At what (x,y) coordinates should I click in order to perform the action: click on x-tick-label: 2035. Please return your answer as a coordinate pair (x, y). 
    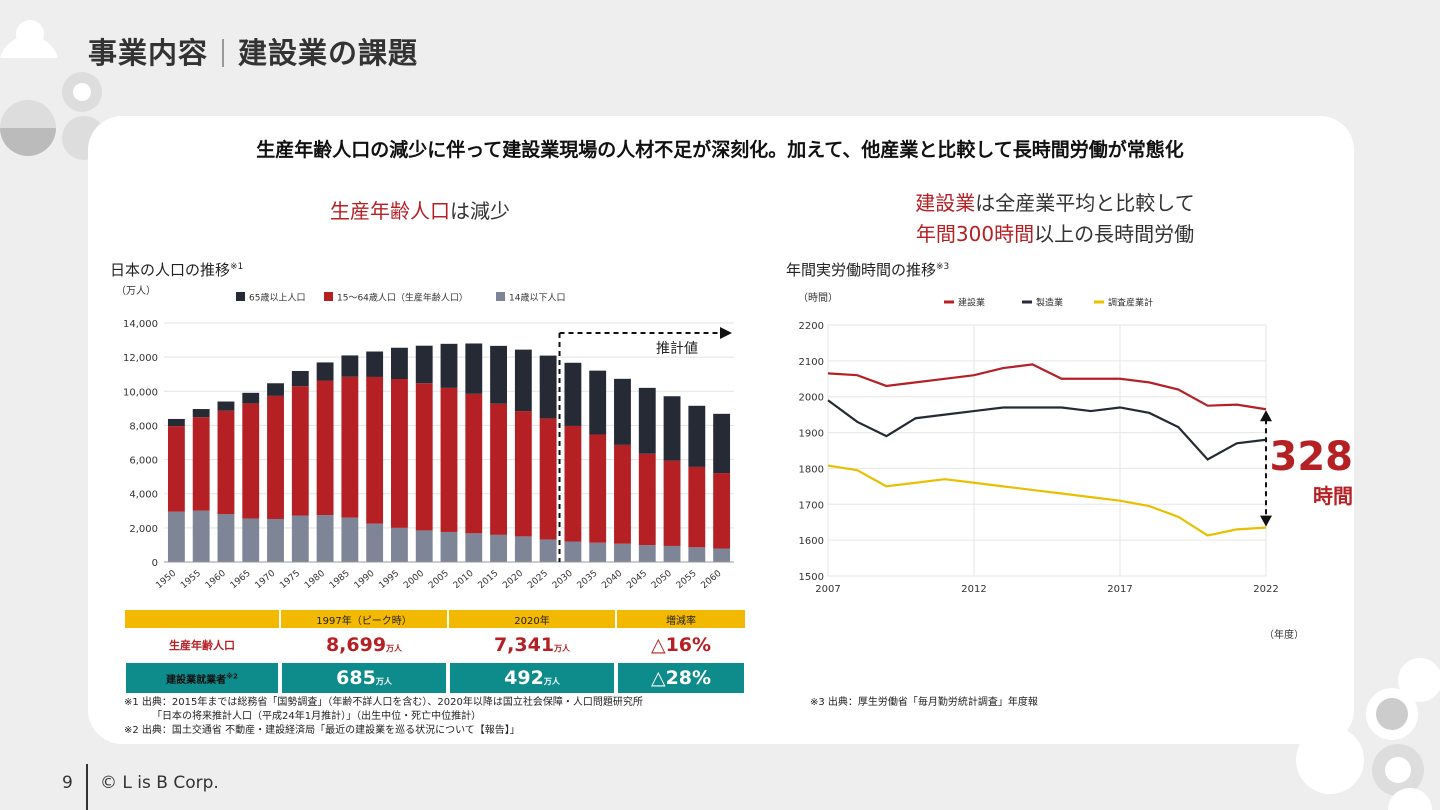
    Looking at the image, I should click on (588, 580).